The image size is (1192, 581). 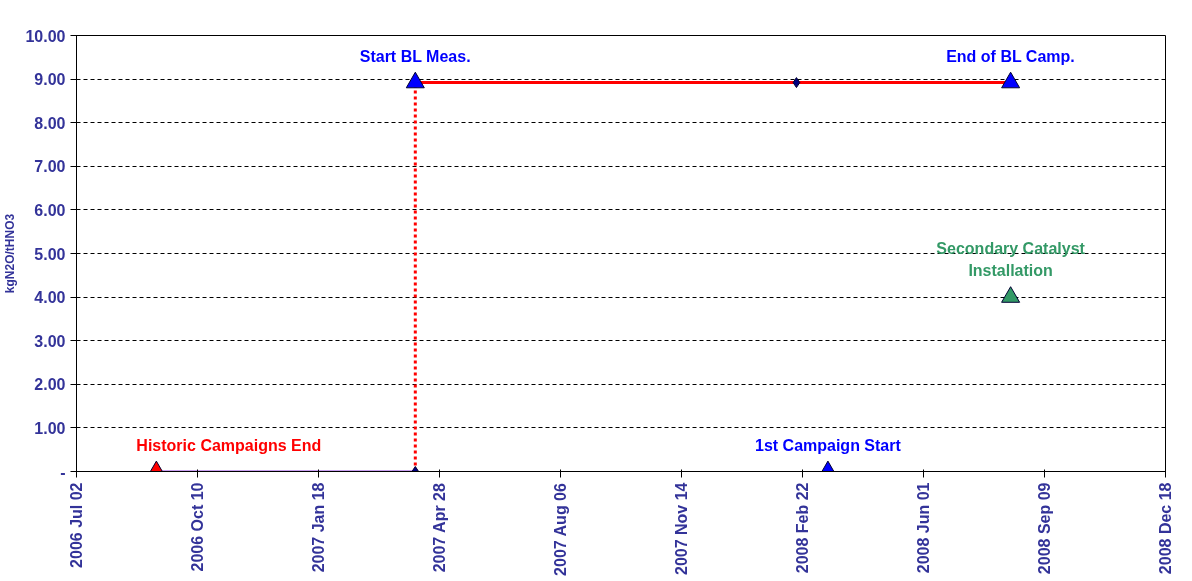 What do you see at coordinates (10, 253) in the screenshot?
I see `y-axis-title: kgN2O/tHNO3` at bounding box center [10, 253].